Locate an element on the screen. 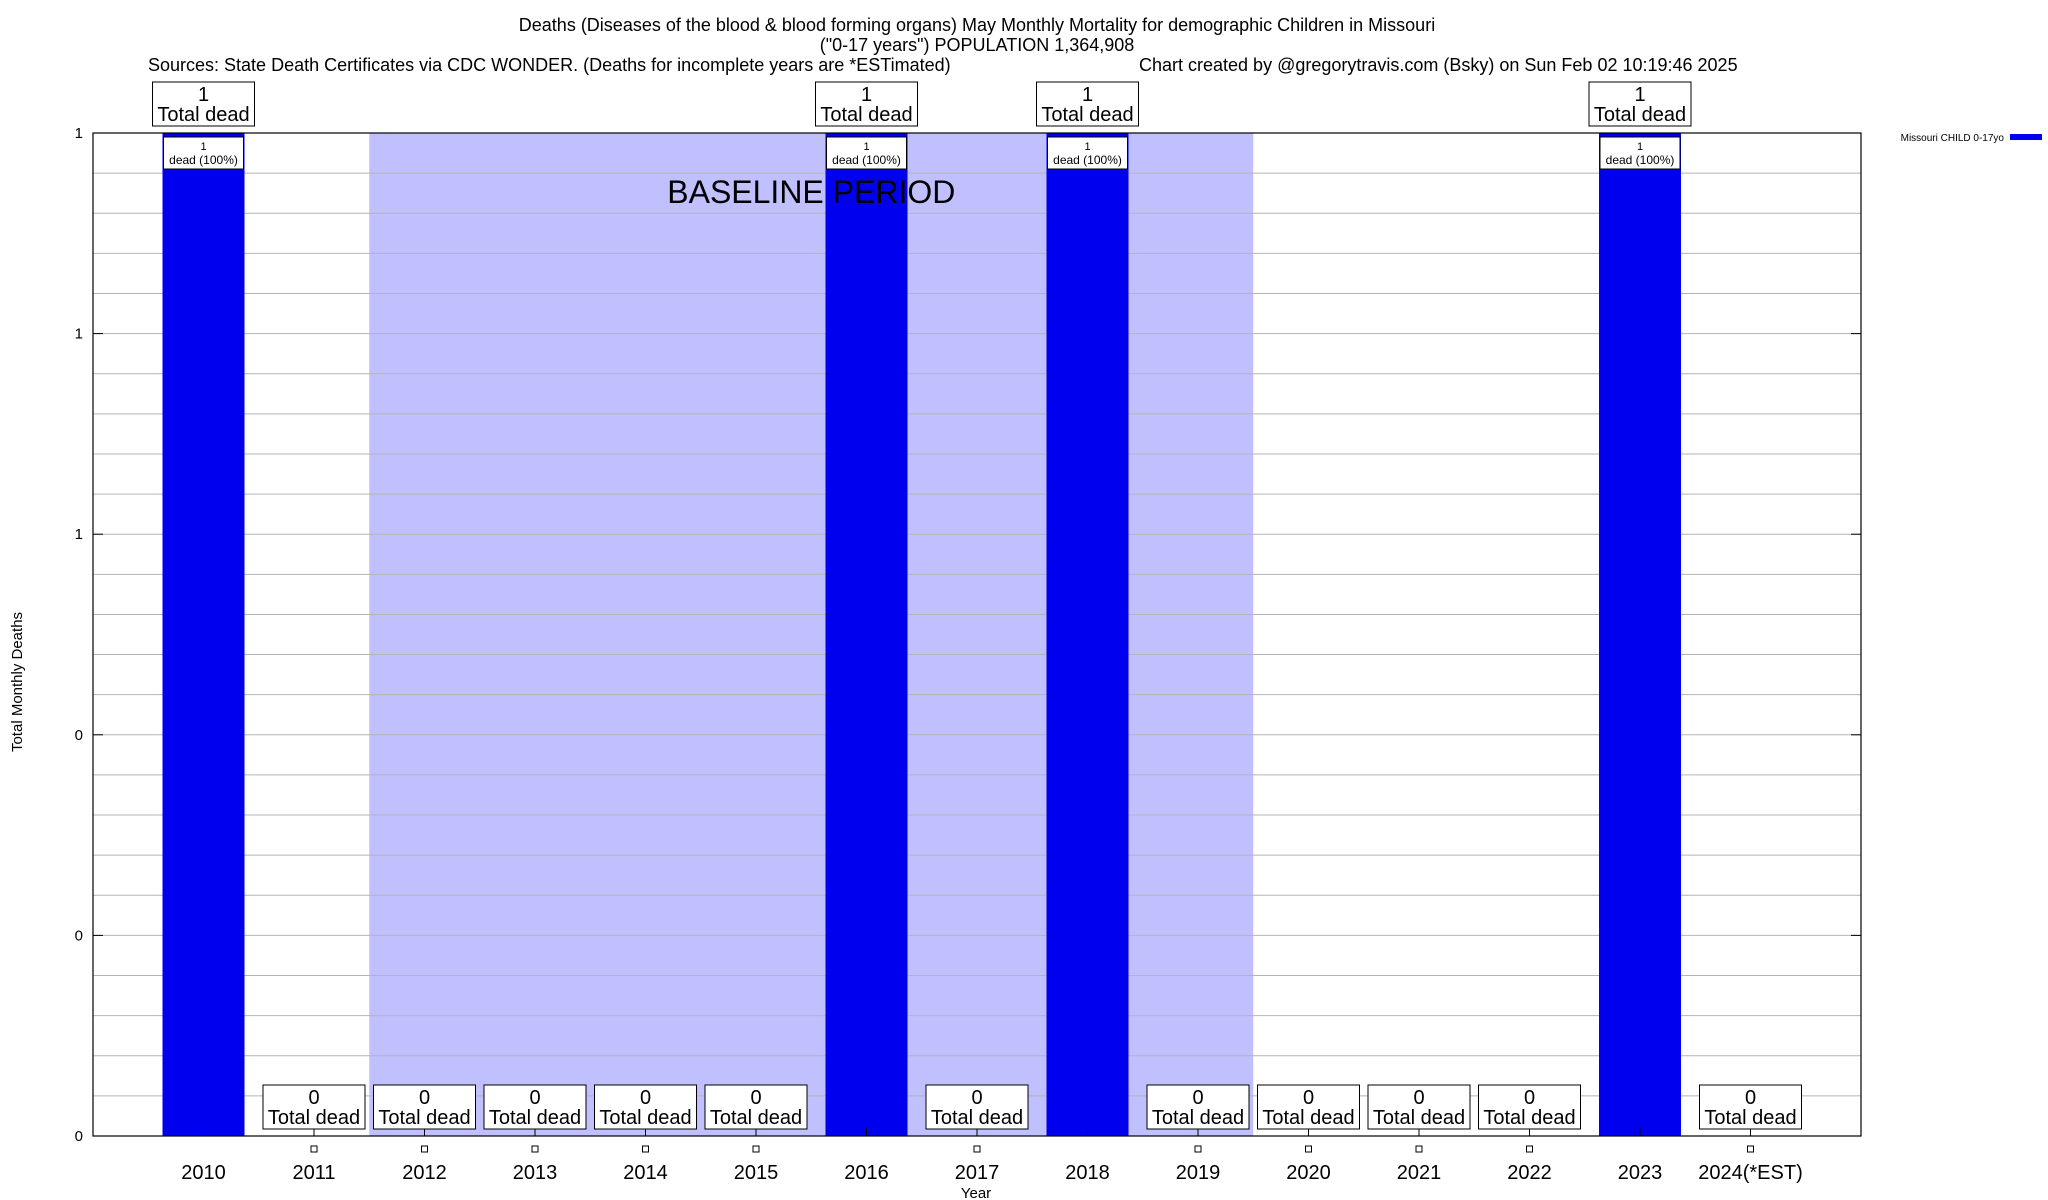 The image size is (2048, 1200). x-tick-label-2015: 2015 is located at coordinates (756, 1173).